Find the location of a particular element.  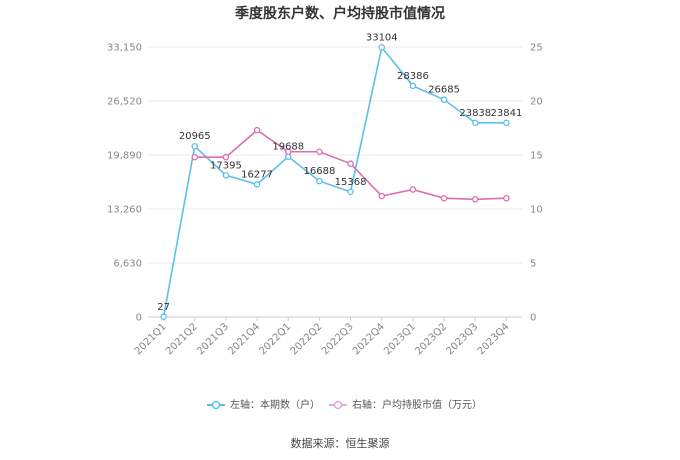

legend-marker-left is located at coordinates (216, 405).